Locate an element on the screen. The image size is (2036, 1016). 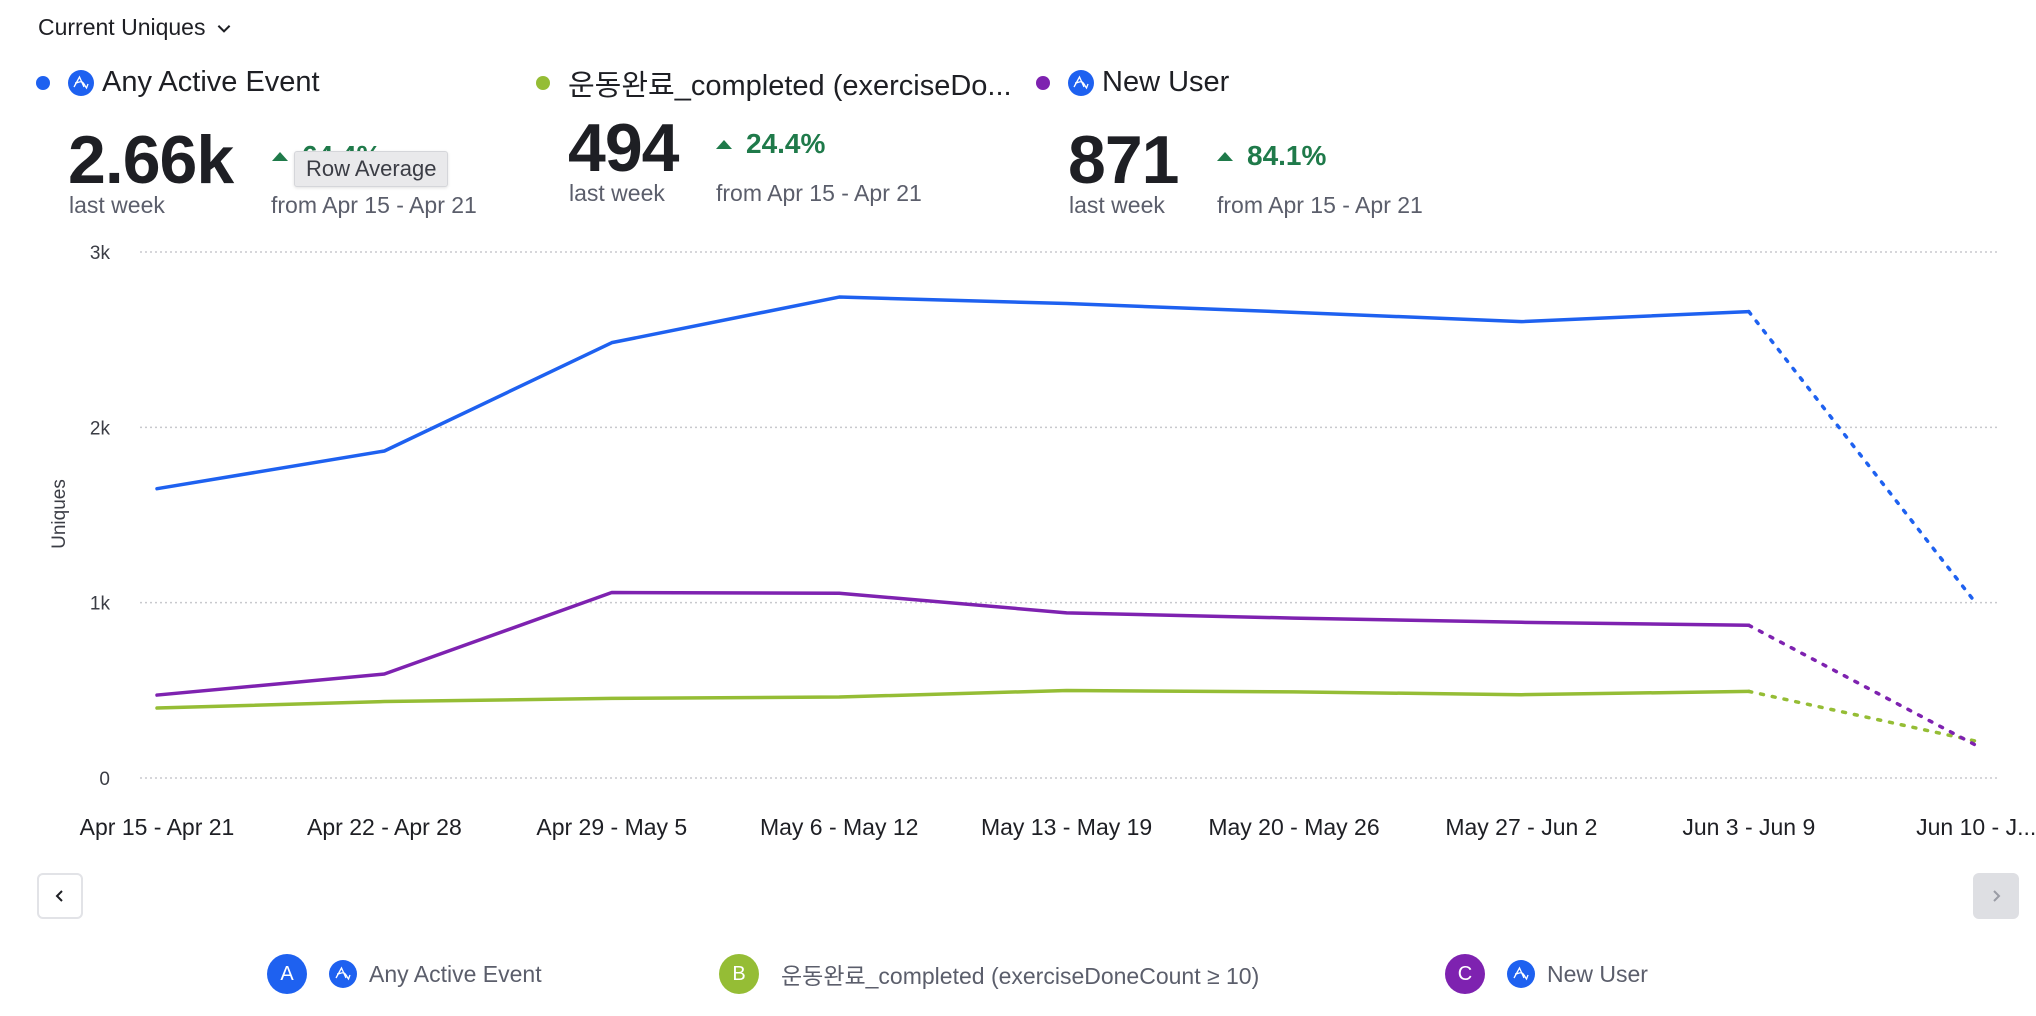
metric-value: 2.66k is located at coordinates (151, 160).